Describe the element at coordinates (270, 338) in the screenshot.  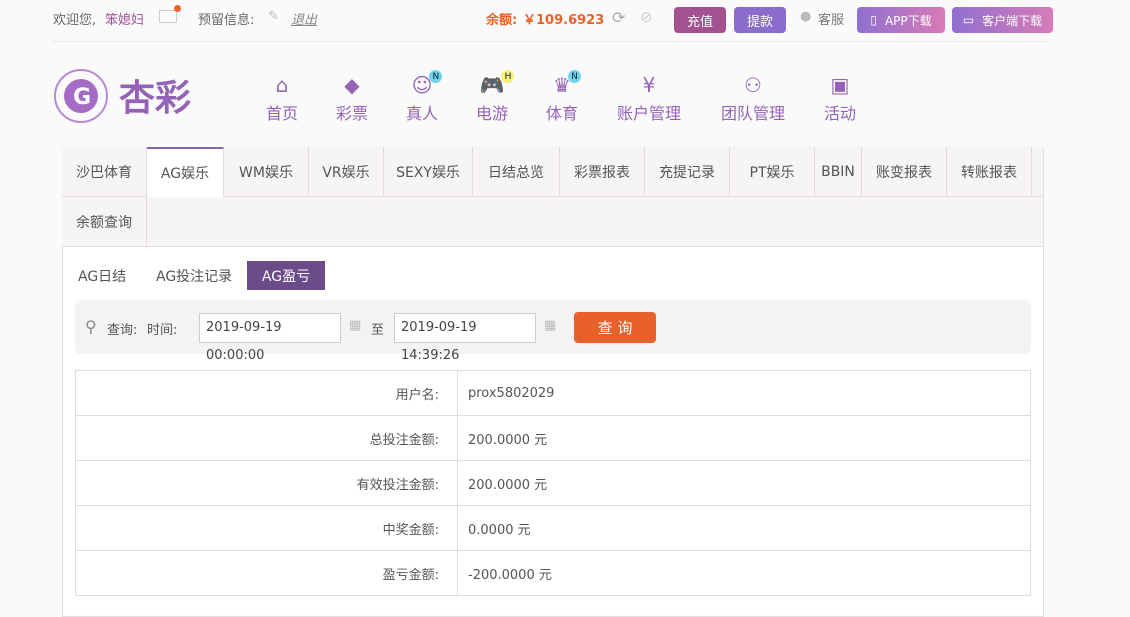
I see `start-time-input: 2019-09-19 00:00:00` at that location.